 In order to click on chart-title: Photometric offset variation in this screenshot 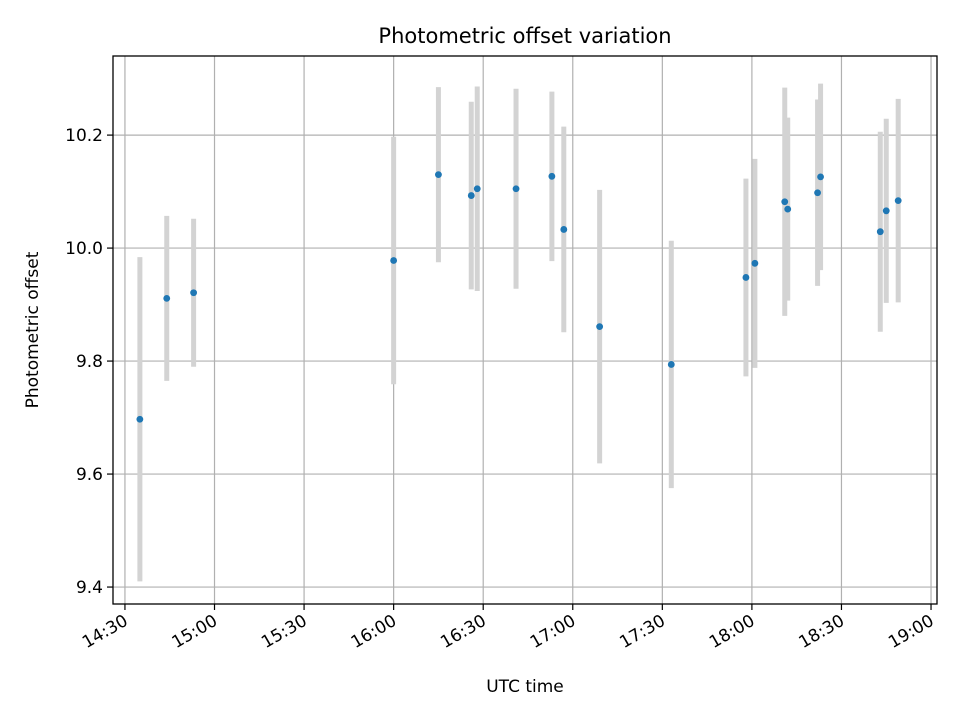, I will do `click(524, 36)`.